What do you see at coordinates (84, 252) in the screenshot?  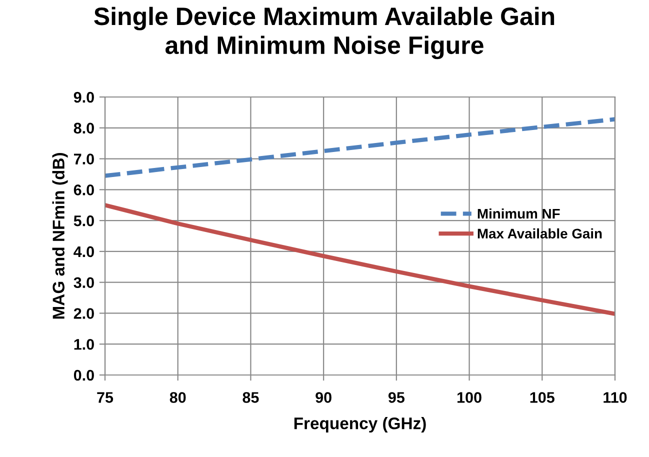 I see `y-tick-label: 4.0` at bounding box center [84, 252].